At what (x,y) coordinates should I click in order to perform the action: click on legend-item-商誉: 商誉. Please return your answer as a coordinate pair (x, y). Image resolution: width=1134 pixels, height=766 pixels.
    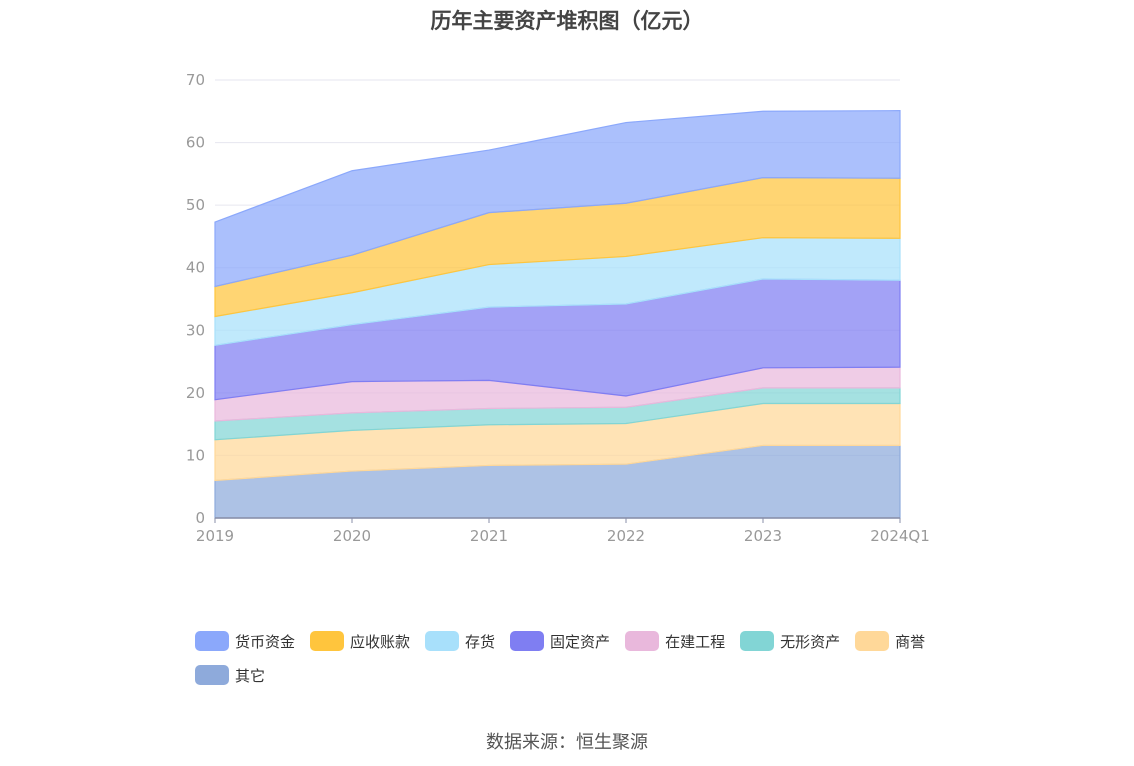
    Looking at the image, I should click on (890, 641).